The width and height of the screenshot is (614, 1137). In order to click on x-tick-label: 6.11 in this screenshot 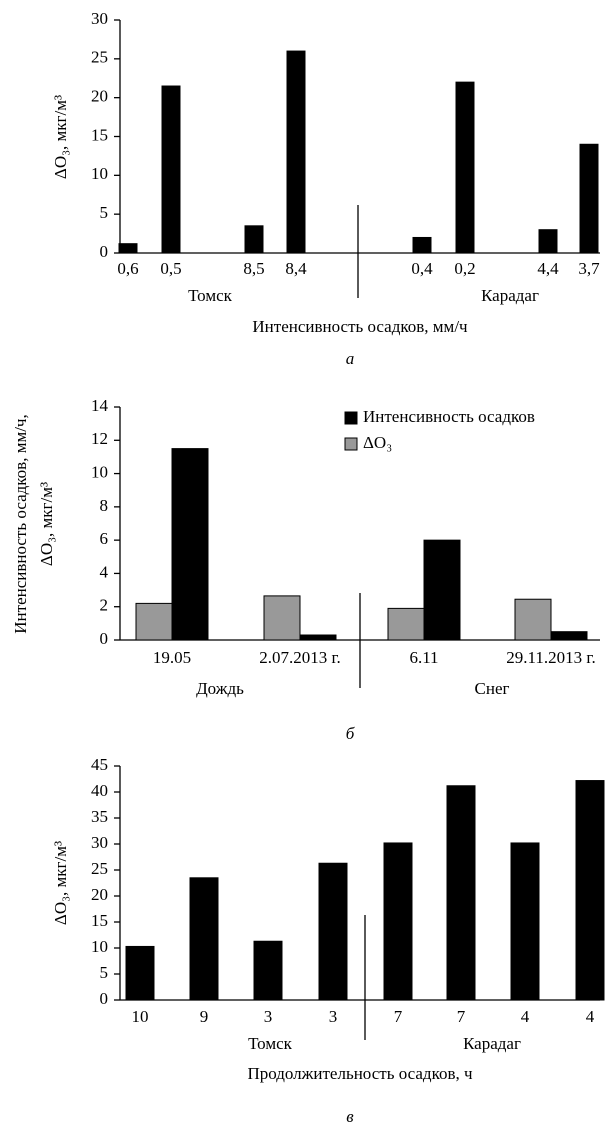, I will do `click(423, 657)`.